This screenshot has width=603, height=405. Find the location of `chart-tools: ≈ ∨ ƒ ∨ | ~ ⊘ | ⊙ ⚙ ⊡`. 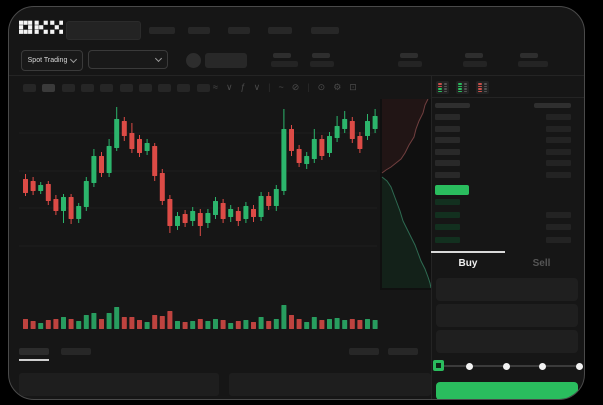

chart-tools: ≈ ∨ ƒ ∨ | ~ ⊘ | ⊙ ⚙ ⊡ is located at coordinates (285, 87).